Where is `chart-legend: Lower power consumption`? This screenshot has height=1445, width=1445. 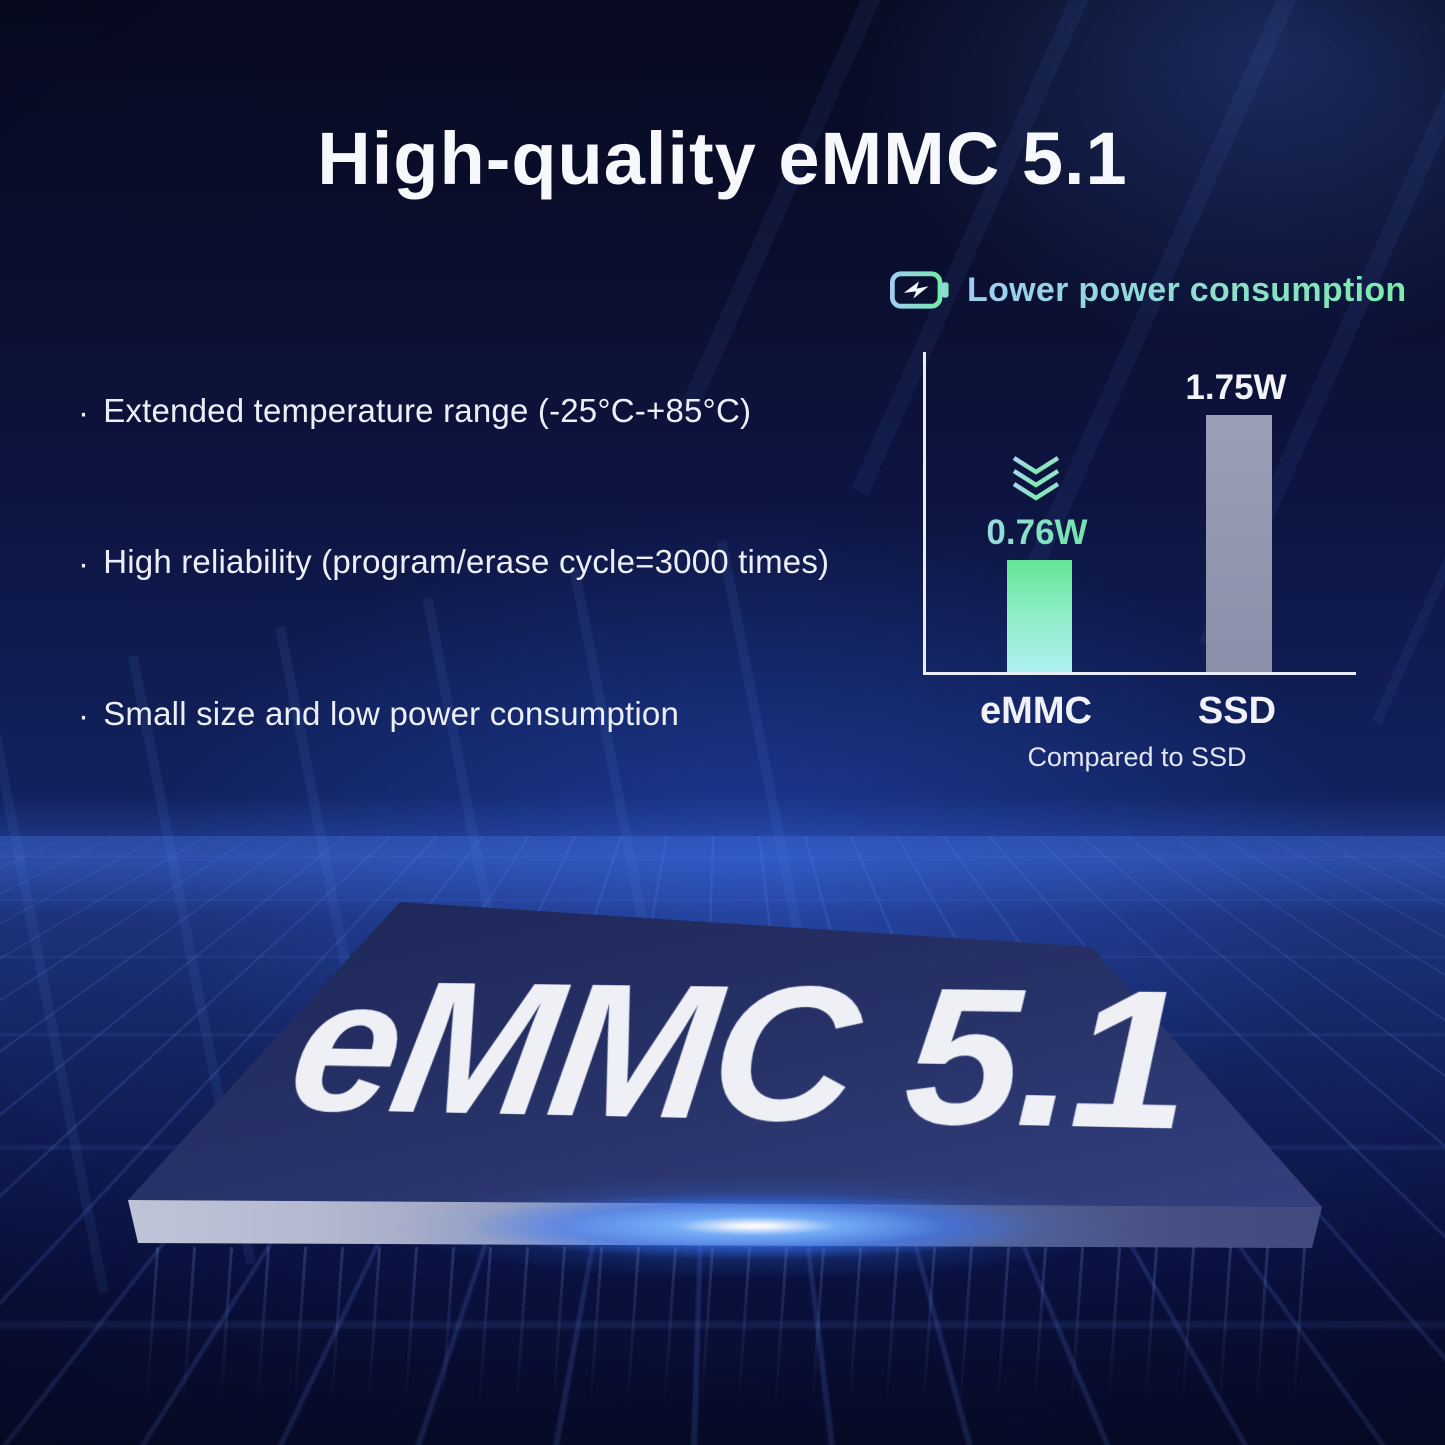 chart-legend: Lower power consumption is located at coordinates (1147, 290).